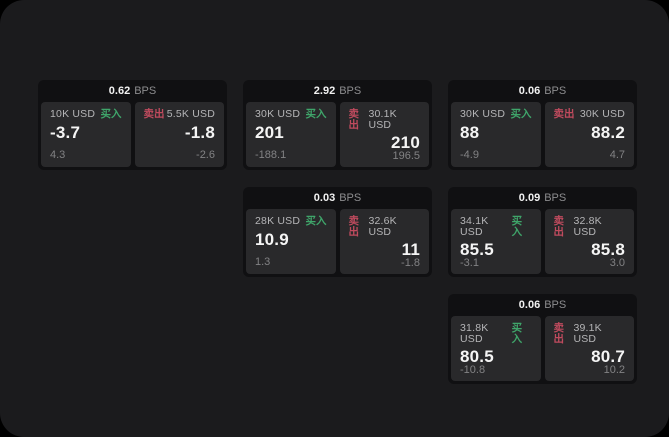 This screenshot has width=669, height=437. I want to click on buy-amount: 10K USD, so click(73, 114).